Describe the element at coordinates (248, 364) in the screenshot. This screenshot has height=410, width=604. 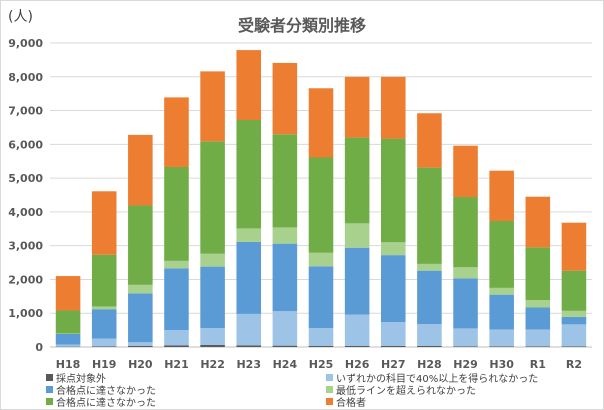
I see `x-tick-label: H23` at that location.